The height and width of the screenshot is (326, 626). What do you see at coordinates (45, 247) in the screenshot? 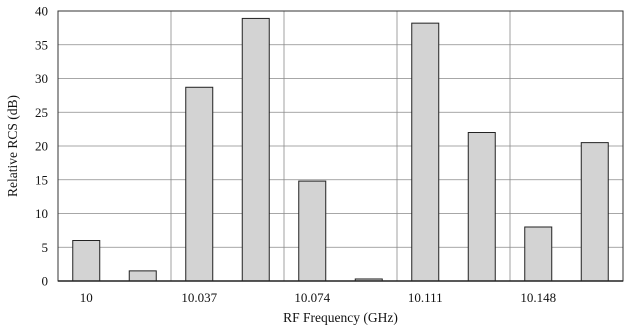
I see `y-tick-label: 5` at bounding box center [45, 247].